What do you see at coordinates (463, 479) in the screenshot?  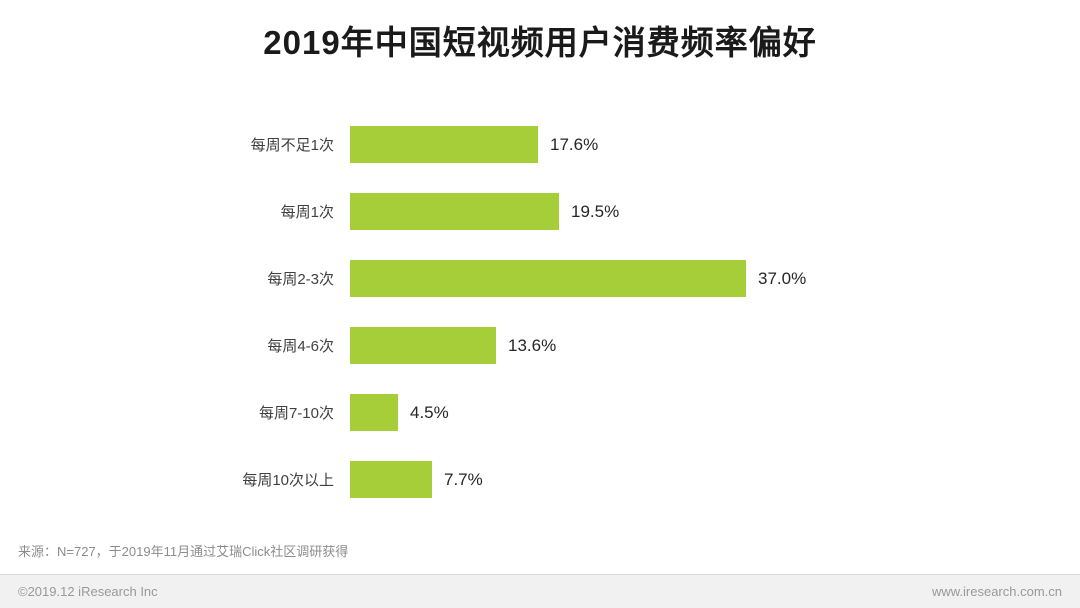 I see `value-label: 7.7%` at bounding box center [463, 479].